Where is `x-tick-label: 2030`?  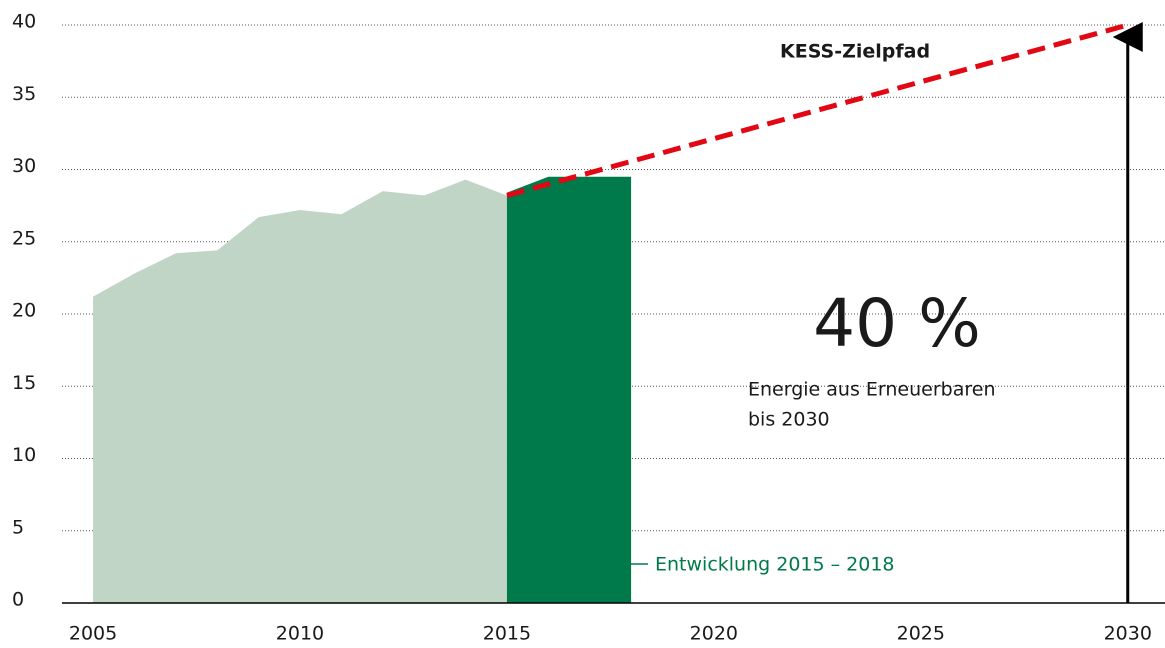 x-tick-label: 2030 is located at coordinates (1128, 634).